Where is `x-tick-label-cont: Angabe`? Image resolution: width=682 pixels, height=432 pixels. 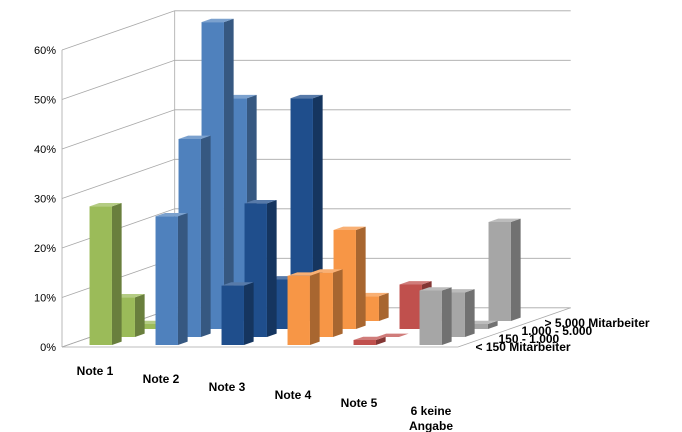
x-tick-label-cont: Angabe is located at coordinates (431, 425).